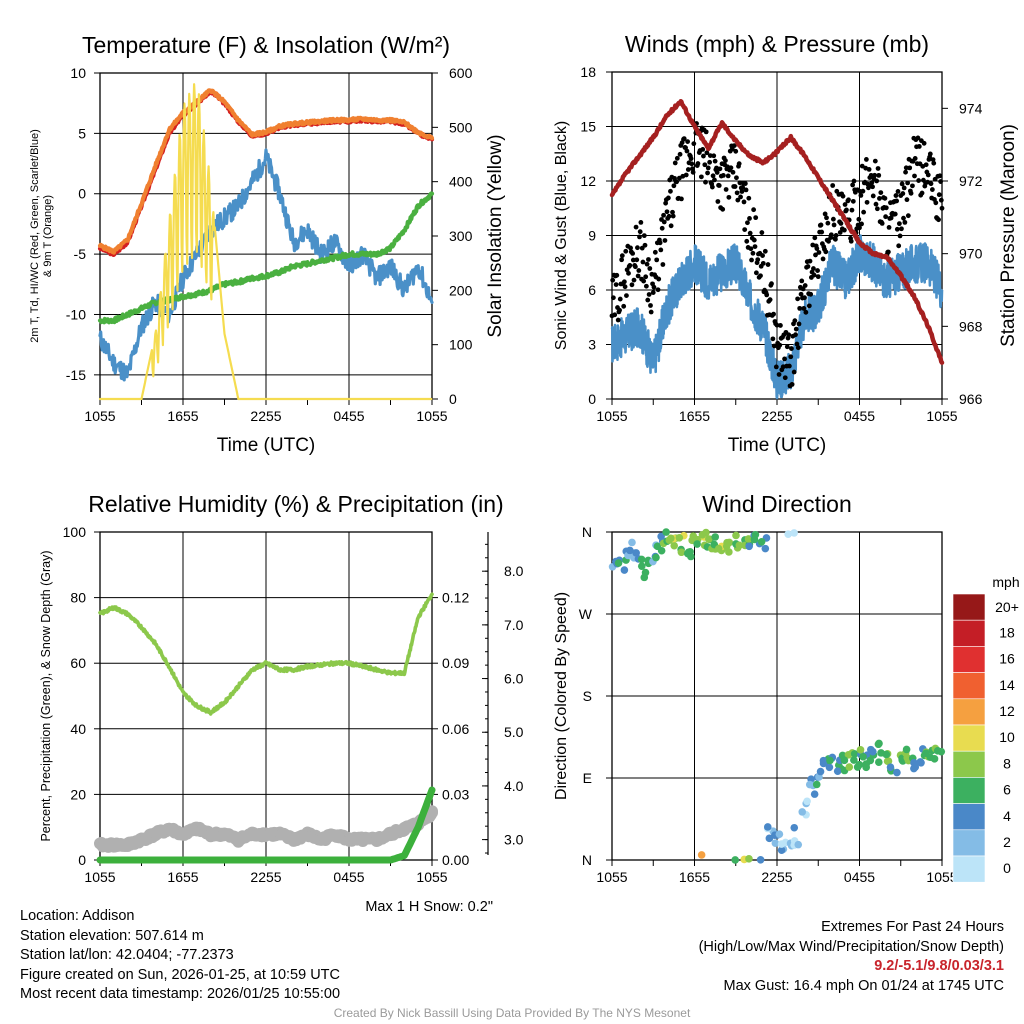 The height and width of the screenshot is (1024, 1024). I want to click on max-snow-note: Max 1 H Snow: 0.2", so click(429, 907).